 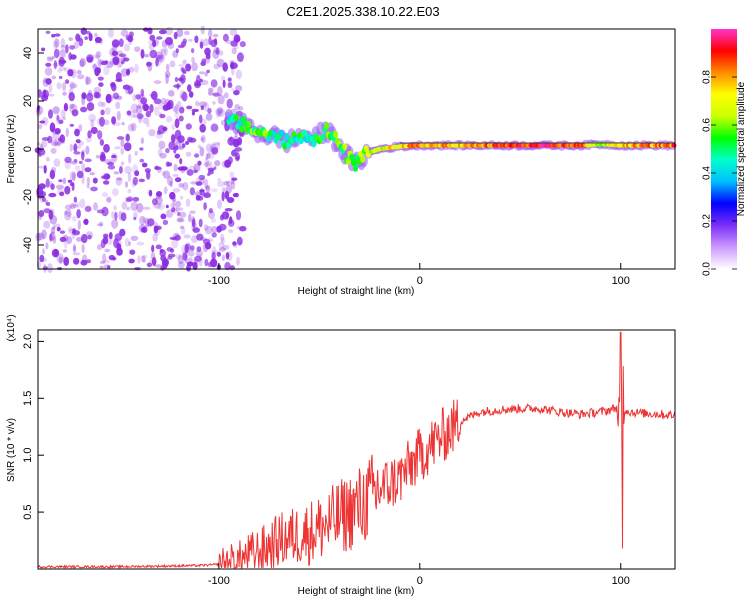 What do you see at coordinates (11, 450) in the screenshot?
I see `snr-y-axis-label: SNR (10 * v/v)` at bounding box center [11, 450].